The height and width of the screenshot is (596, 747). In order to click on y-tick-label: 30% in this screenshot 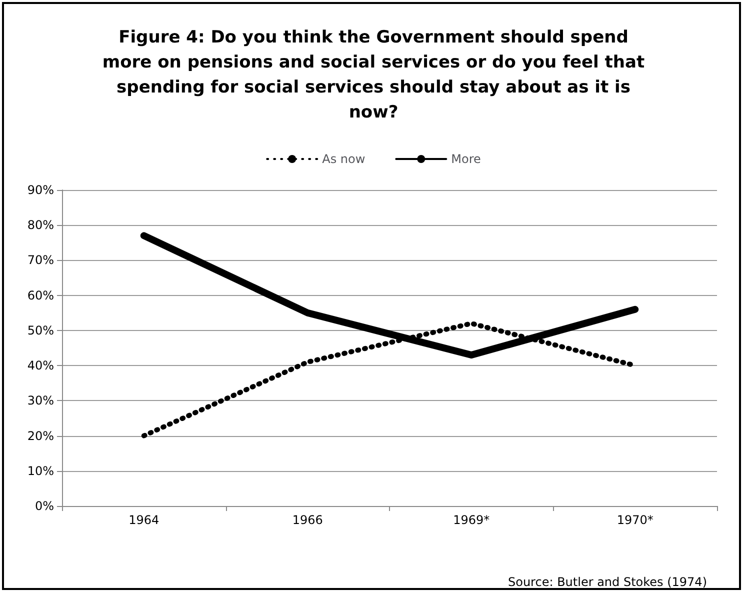, I will do `click(40, 401)`.